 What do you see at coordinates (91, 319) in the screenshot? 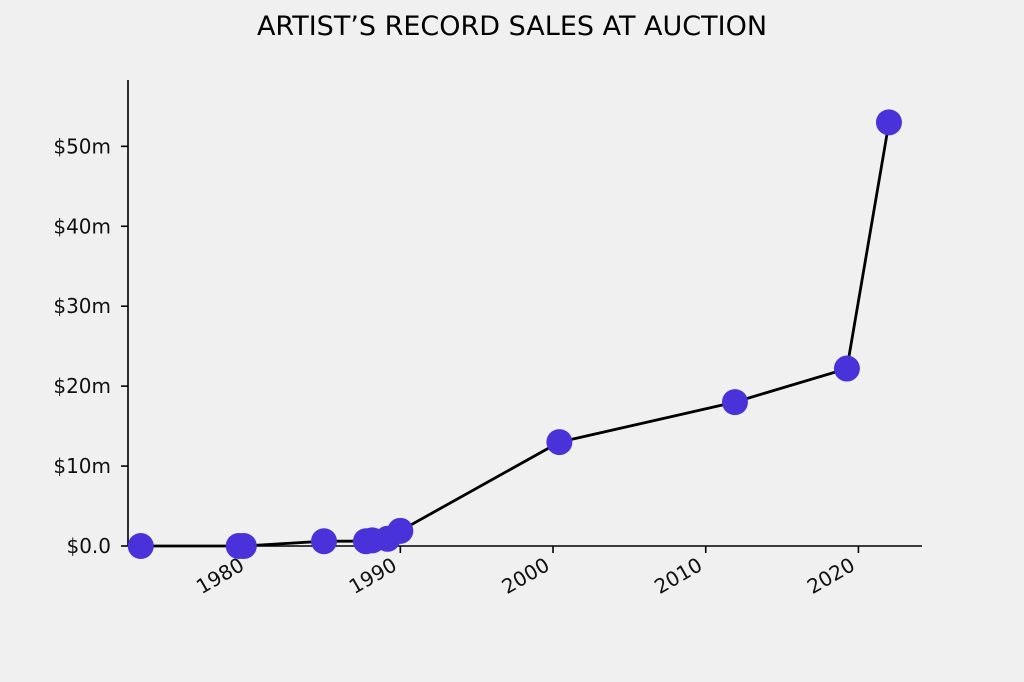
I see `y-axis: $0.0 $10m $20m $30m $40m $50m` at bounding box center [91, 319].